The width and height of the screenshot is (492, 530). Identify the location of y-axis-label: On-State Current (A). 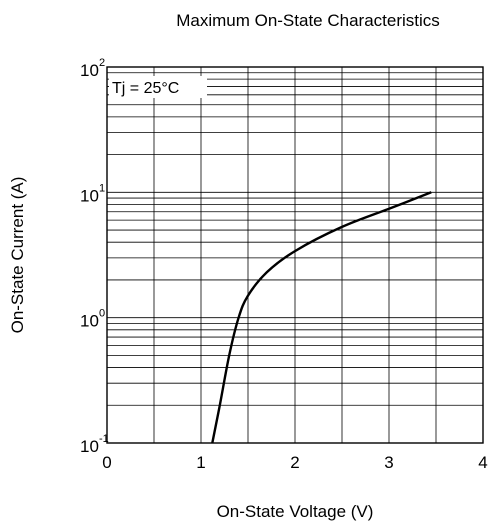
(17, 255).